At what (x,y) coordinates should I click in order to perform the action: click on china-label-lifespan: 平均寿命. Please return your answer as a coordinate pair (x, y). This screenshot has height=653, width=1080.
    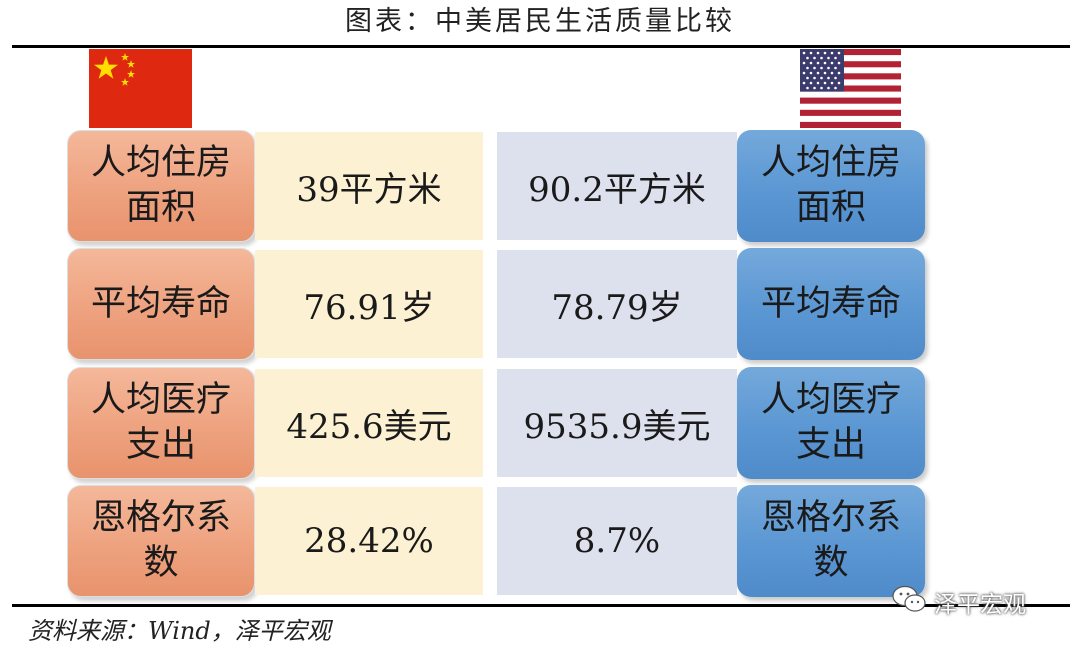
    Looking at the image, I should click on (161, 304).